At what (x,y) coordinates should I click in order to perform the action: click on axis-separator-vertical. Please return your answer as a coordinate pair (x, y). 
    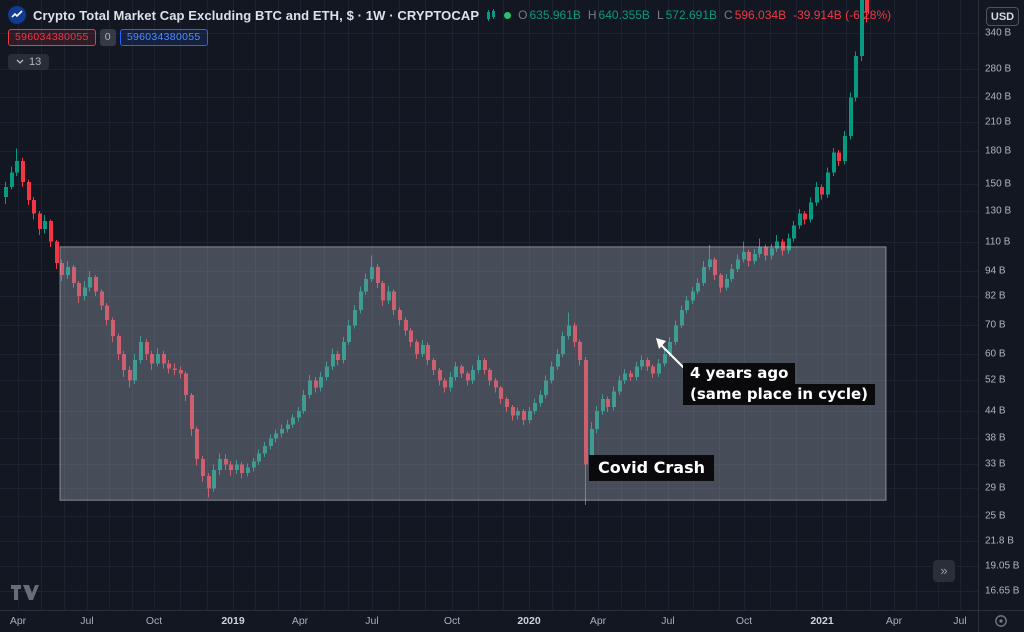
    Looking at the image, I should click on (978, 316).